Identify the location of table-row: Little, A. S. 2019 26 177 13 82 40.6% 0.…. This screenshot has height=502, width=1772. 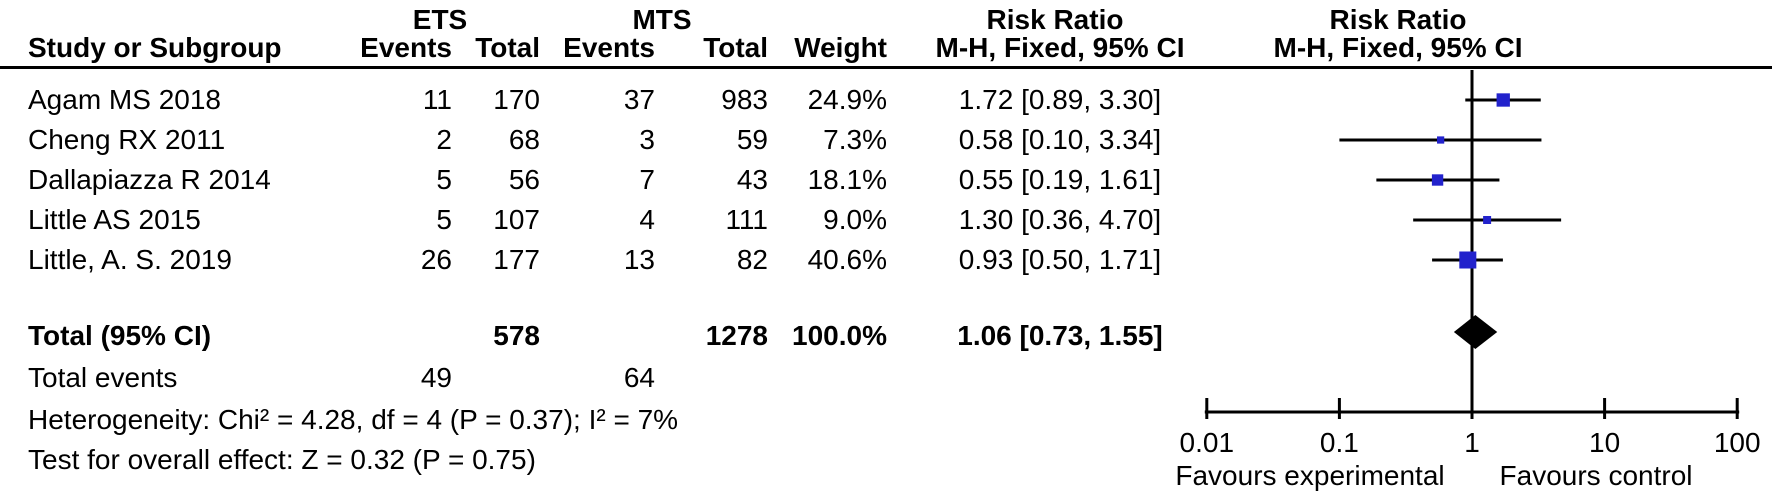
(610, 260).